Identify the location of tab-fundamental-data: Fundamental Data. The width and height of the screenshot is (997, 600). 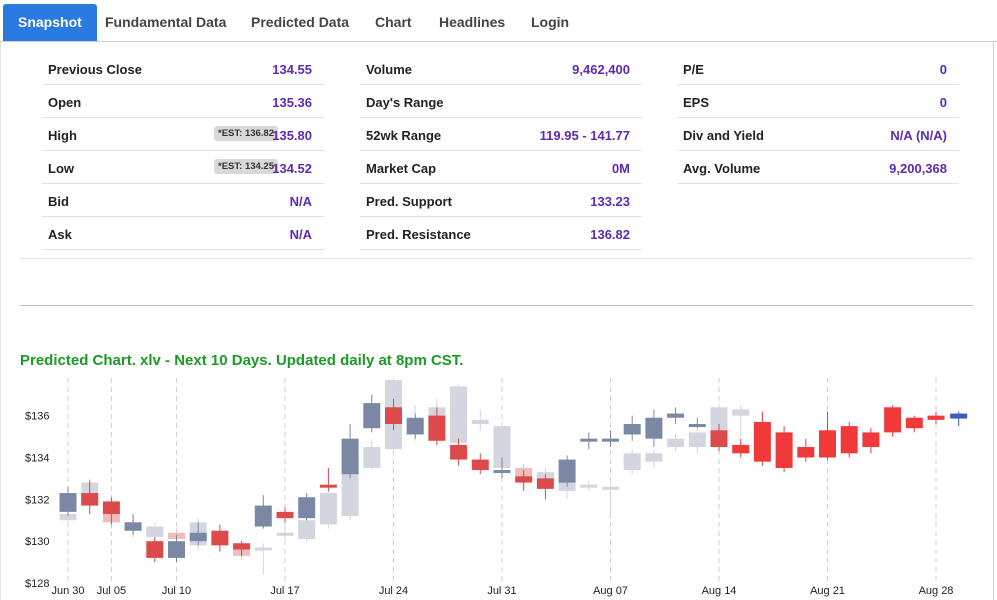
(166, 22).